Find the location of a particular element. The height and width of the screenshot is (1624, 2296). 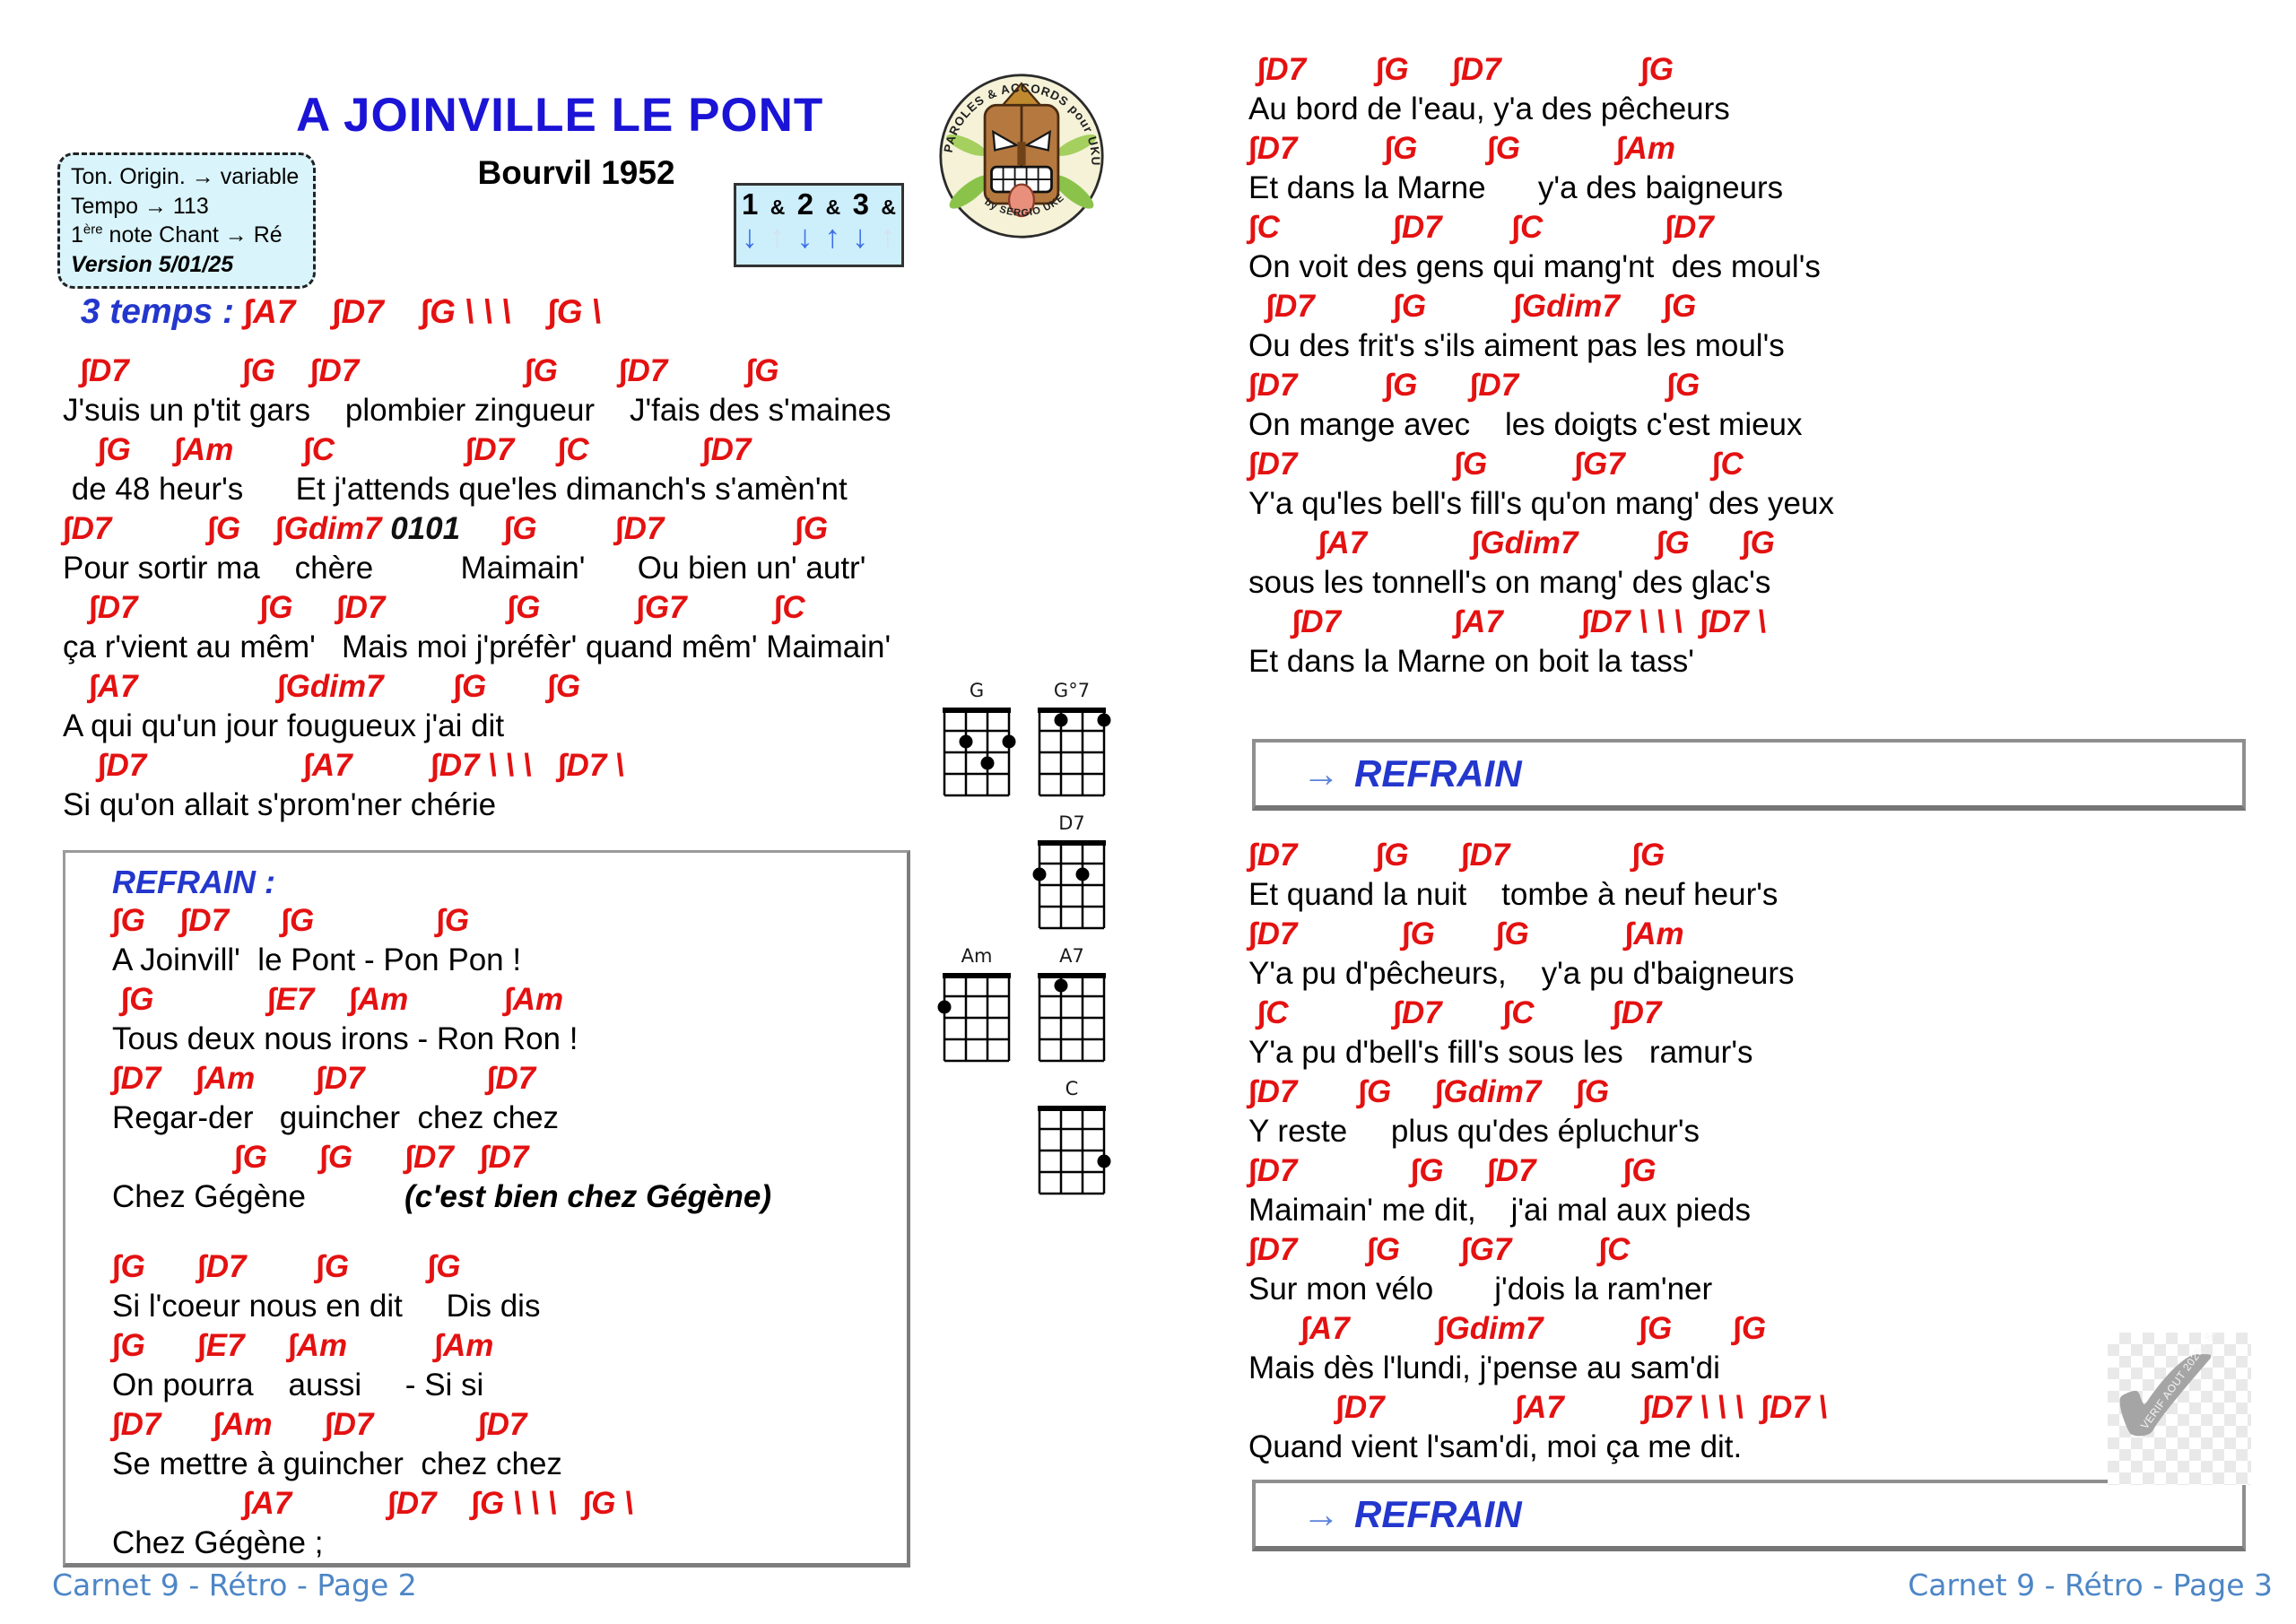

song-artist: Bourvil 1952 is located at coordinates (576, 172).